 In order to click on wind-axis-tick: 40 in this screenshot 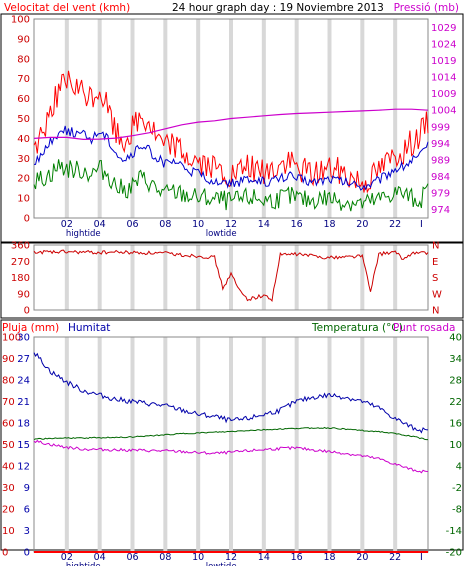, I will do `click(23, 139)`.